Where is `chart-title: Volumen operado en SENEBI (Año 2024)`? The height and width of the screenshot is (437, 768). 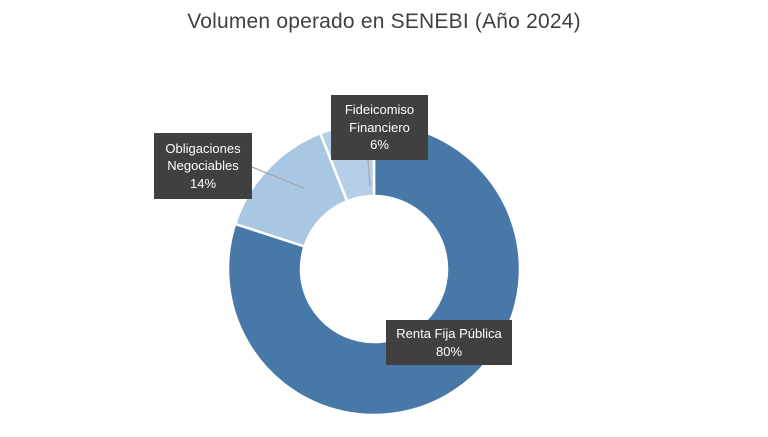 chart-title: Volumen operado en SENEBI (Año 2024) is located at coordinates (384, 21).